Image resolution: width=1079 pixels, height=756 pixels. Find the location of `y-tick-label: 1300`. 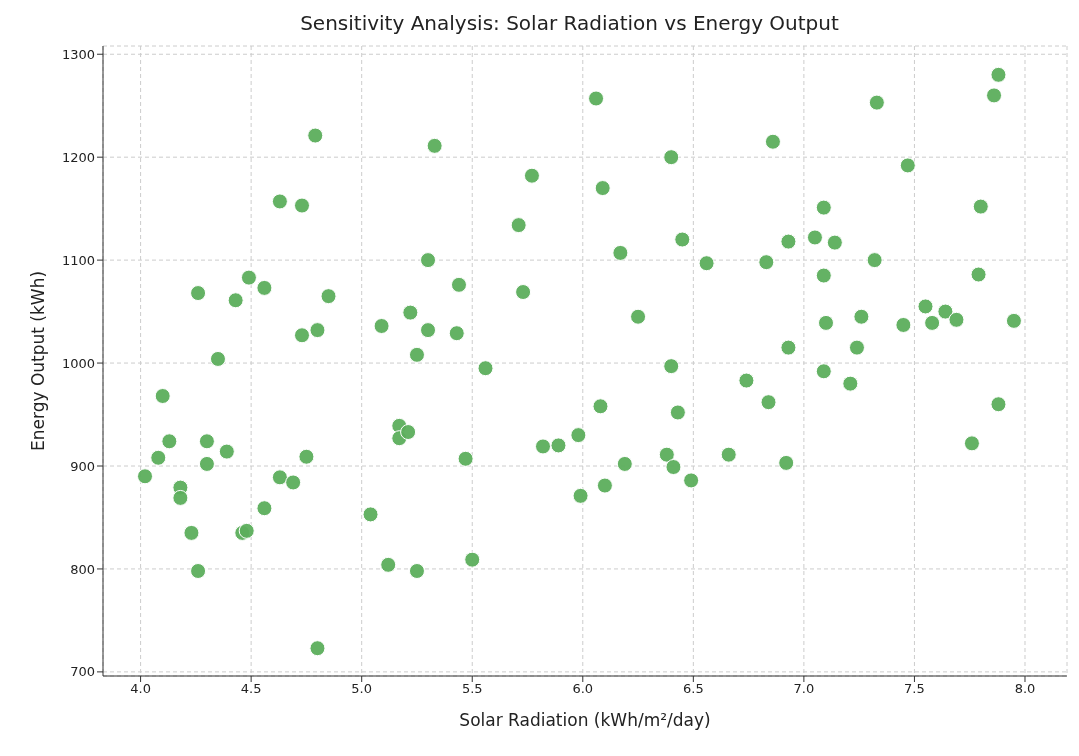

y-tick-label: 1300 is located at coordinates (78, 54).